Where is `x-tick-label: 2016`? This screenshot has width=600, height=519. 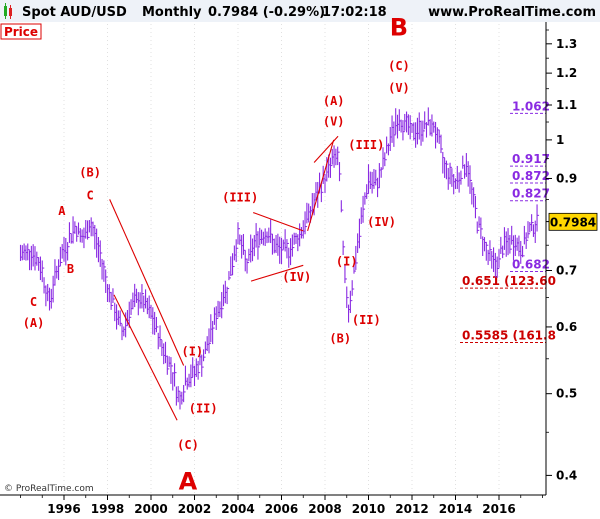
x-tick-label: 2016 is located at coordinates (498, 509).